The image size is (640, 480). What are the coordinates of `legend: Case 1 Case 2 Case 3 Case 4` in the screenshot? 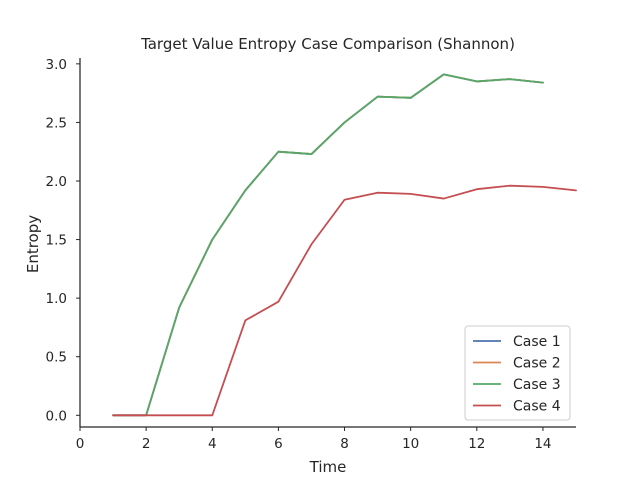 It's located at (517, 373).